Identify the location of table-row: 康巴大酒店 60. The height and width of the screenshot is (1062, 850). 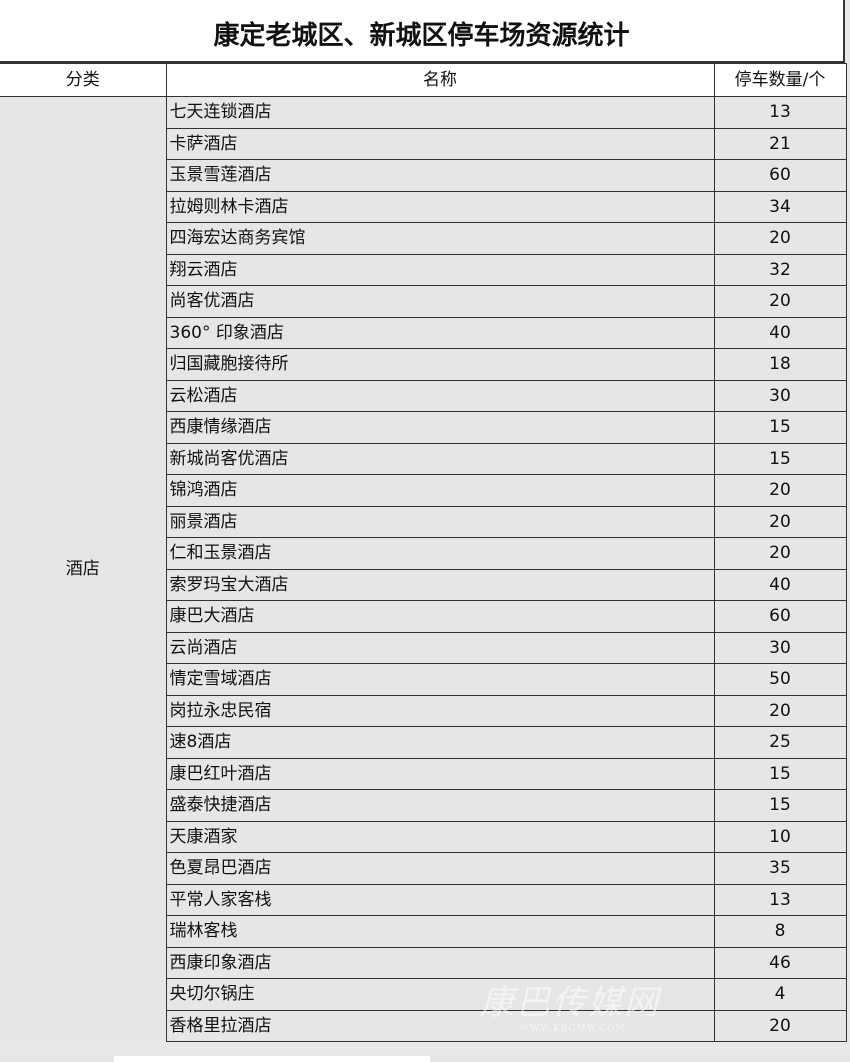
(423, 616).